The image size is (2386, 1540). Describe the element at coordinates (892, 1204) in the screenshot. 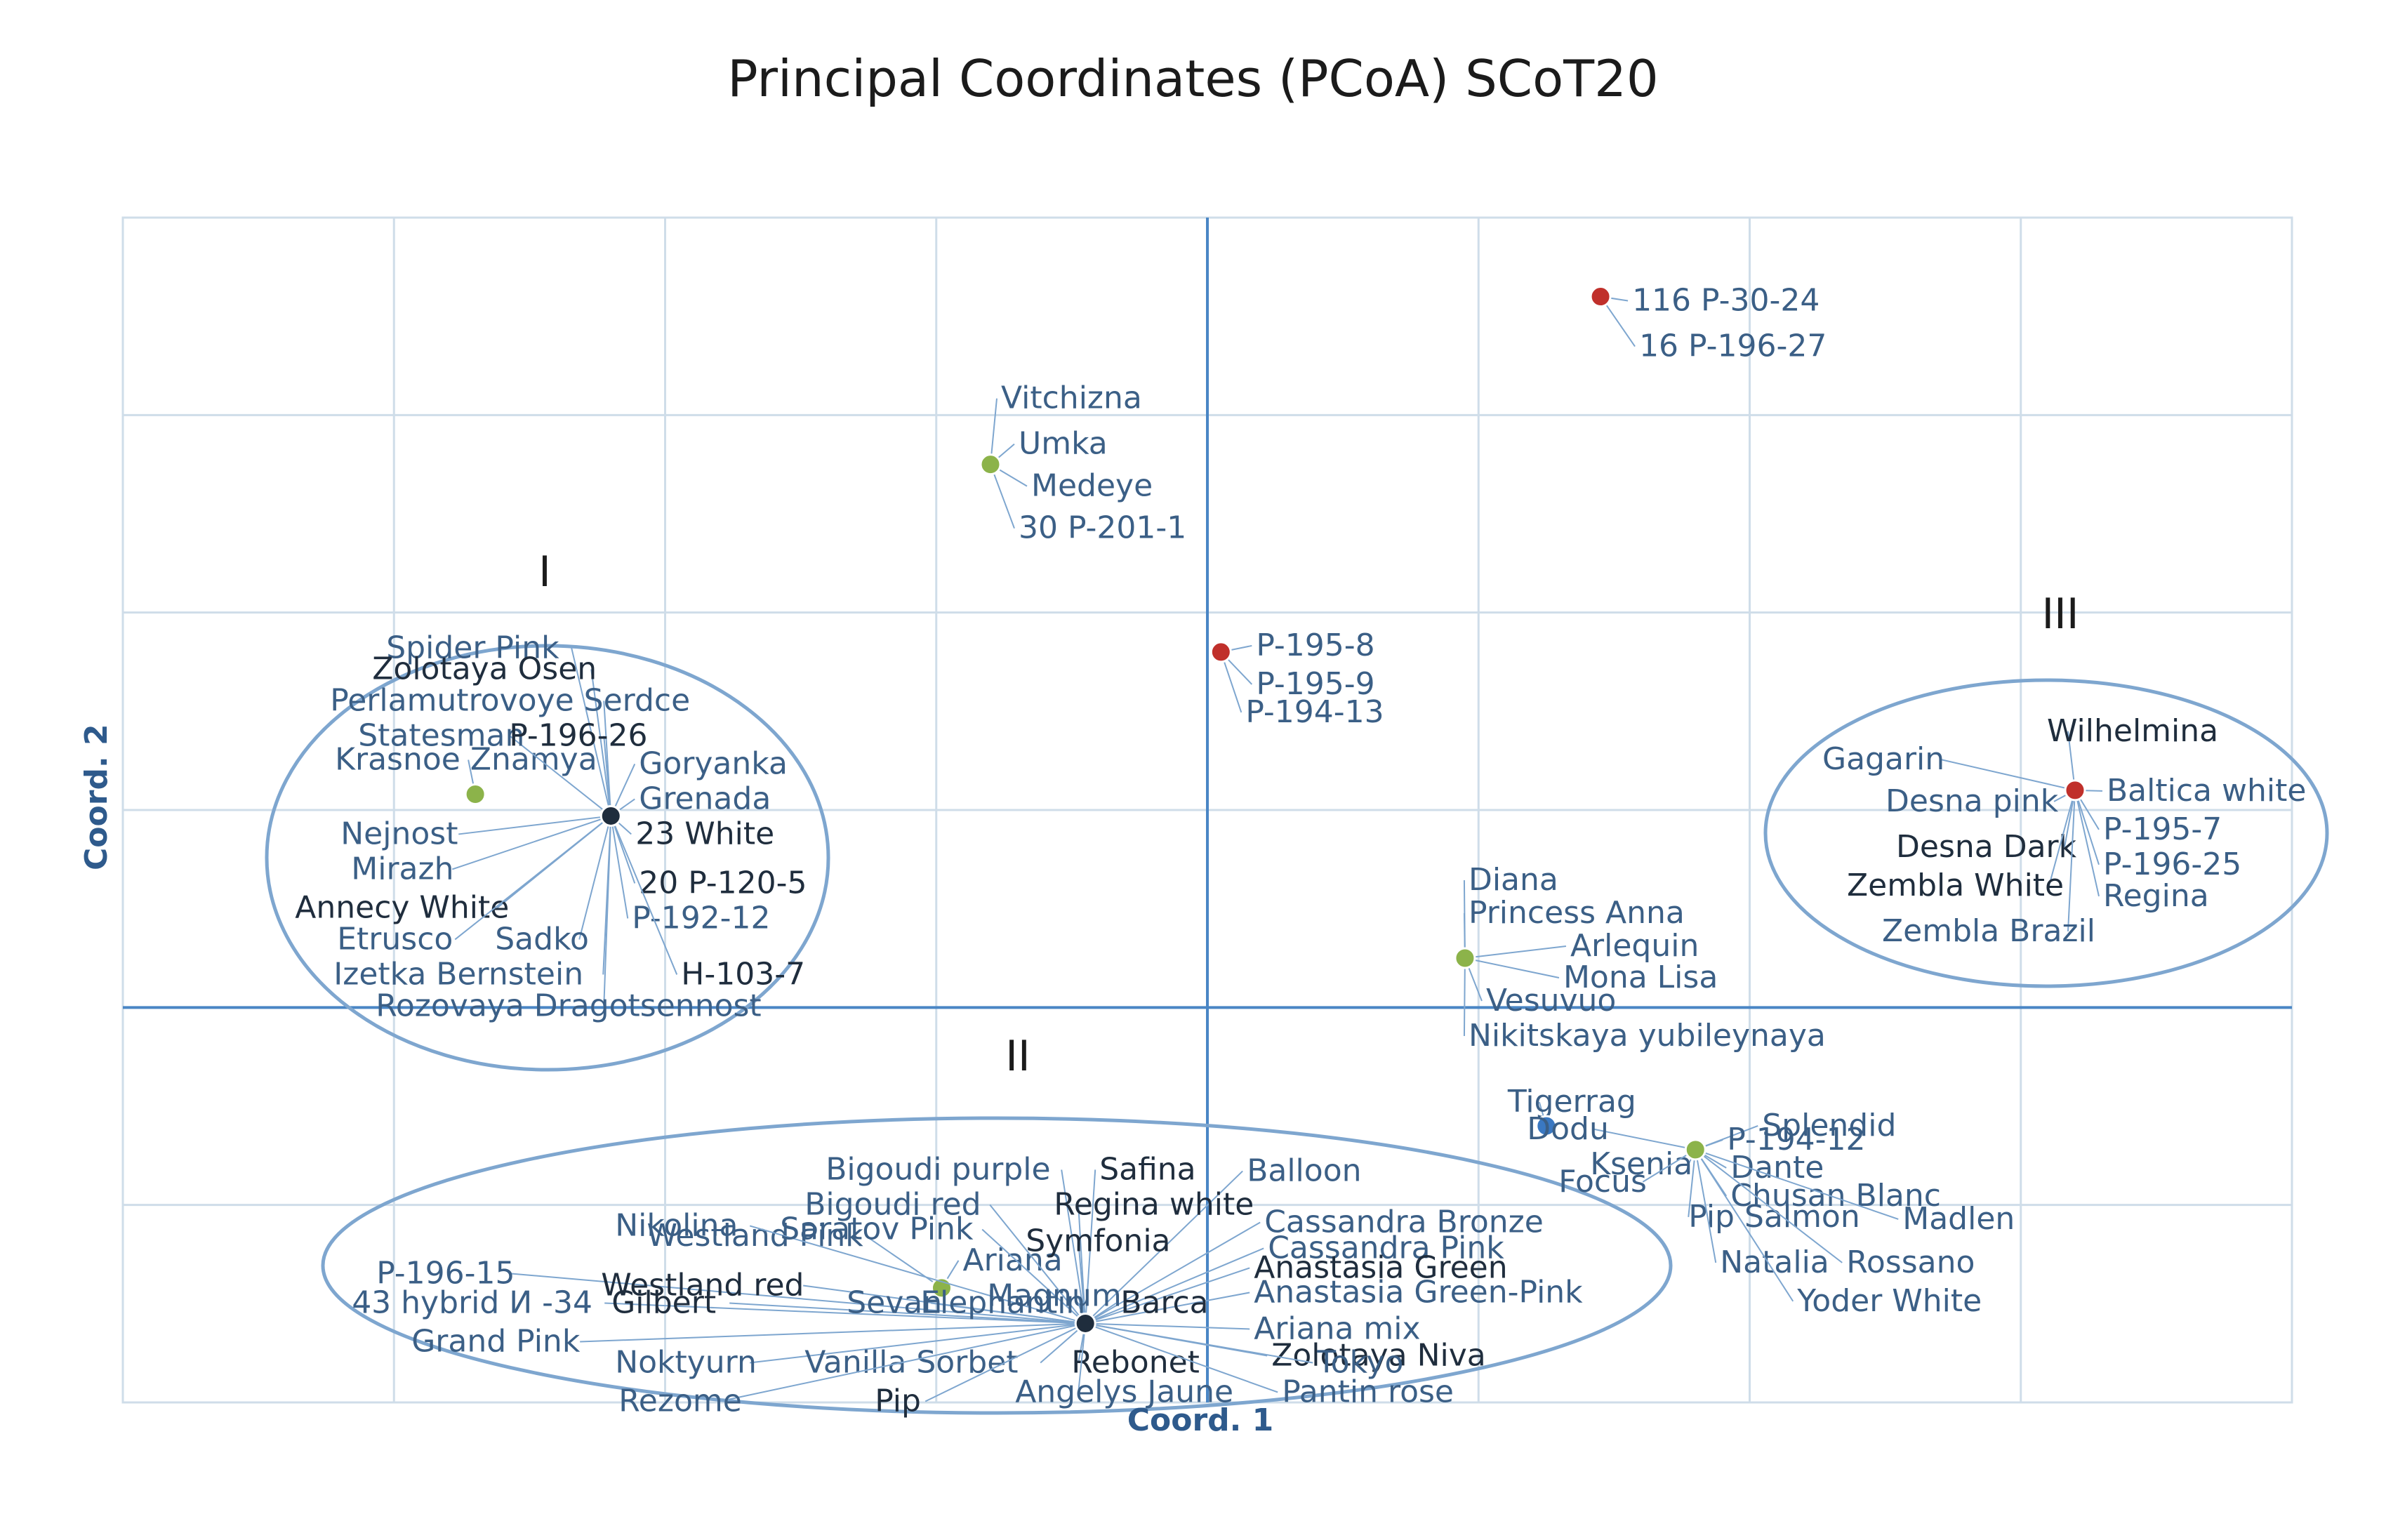

I see `point-label: Bigoudi red` at that location.